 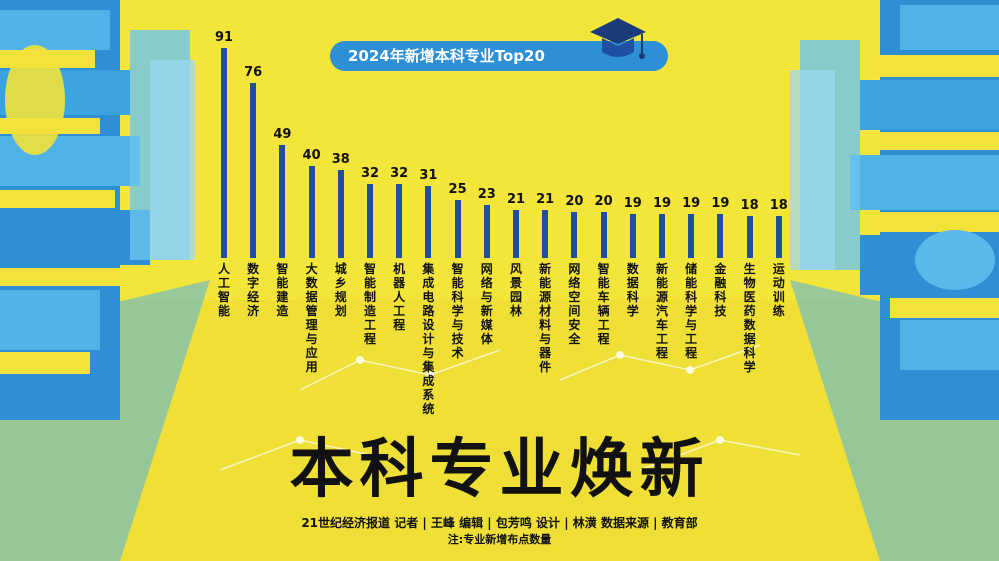 What do you see at coordinates (661, 311) in the screenshot?
I see `category-label: 新能源汽车工程` at bounding box center [661, 311].